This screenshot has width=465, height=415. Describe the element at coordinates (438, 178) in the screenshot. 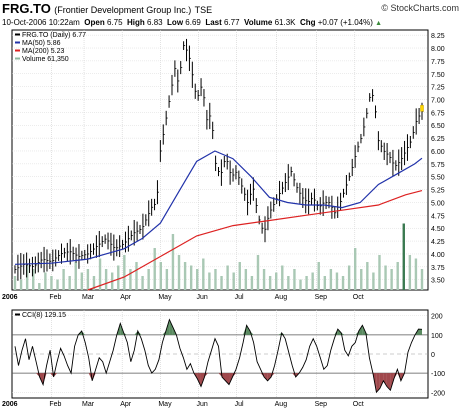

I see `price-y-tick-label: 5.50` at that location.